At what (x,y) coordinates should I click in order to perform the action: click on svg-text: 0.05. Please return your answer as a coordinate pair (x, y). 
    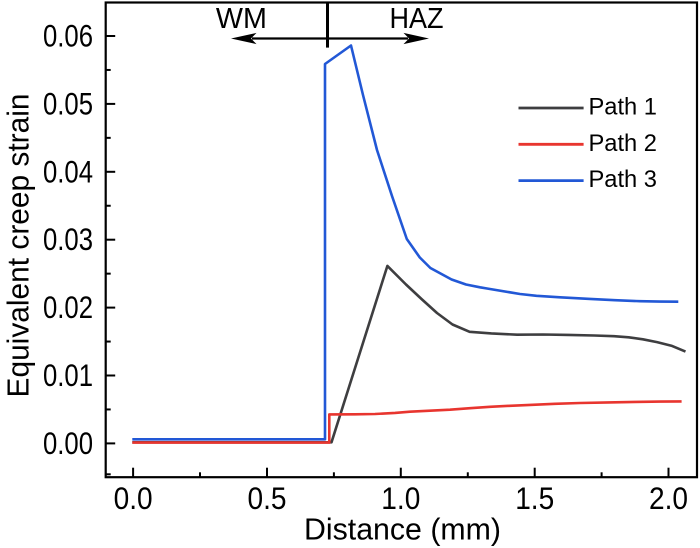
    Looking at the image, I should click on (68, 103).